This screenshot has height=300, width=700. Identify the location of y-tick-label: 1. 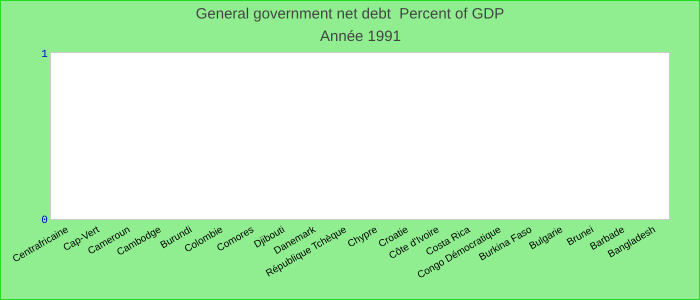
(44, 54).